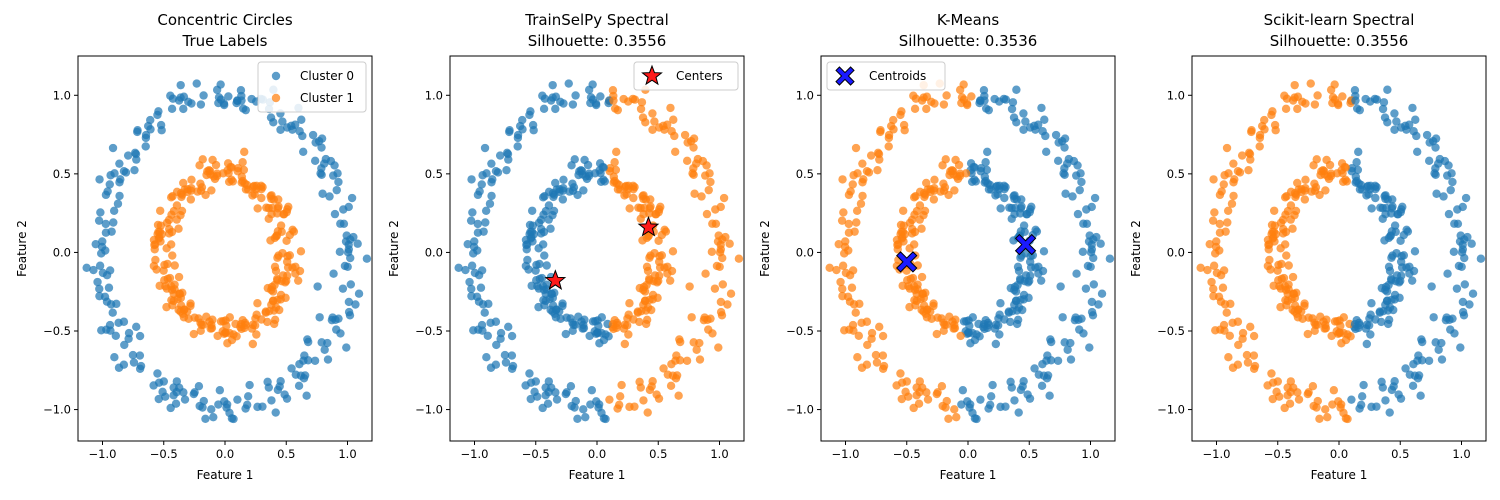 This screenshot has width=1500, height=500. What do you see at coordinates (62, 252) in the screenshot?
I see `y-tick-label: 0.0` at bounding box center [62, 252].